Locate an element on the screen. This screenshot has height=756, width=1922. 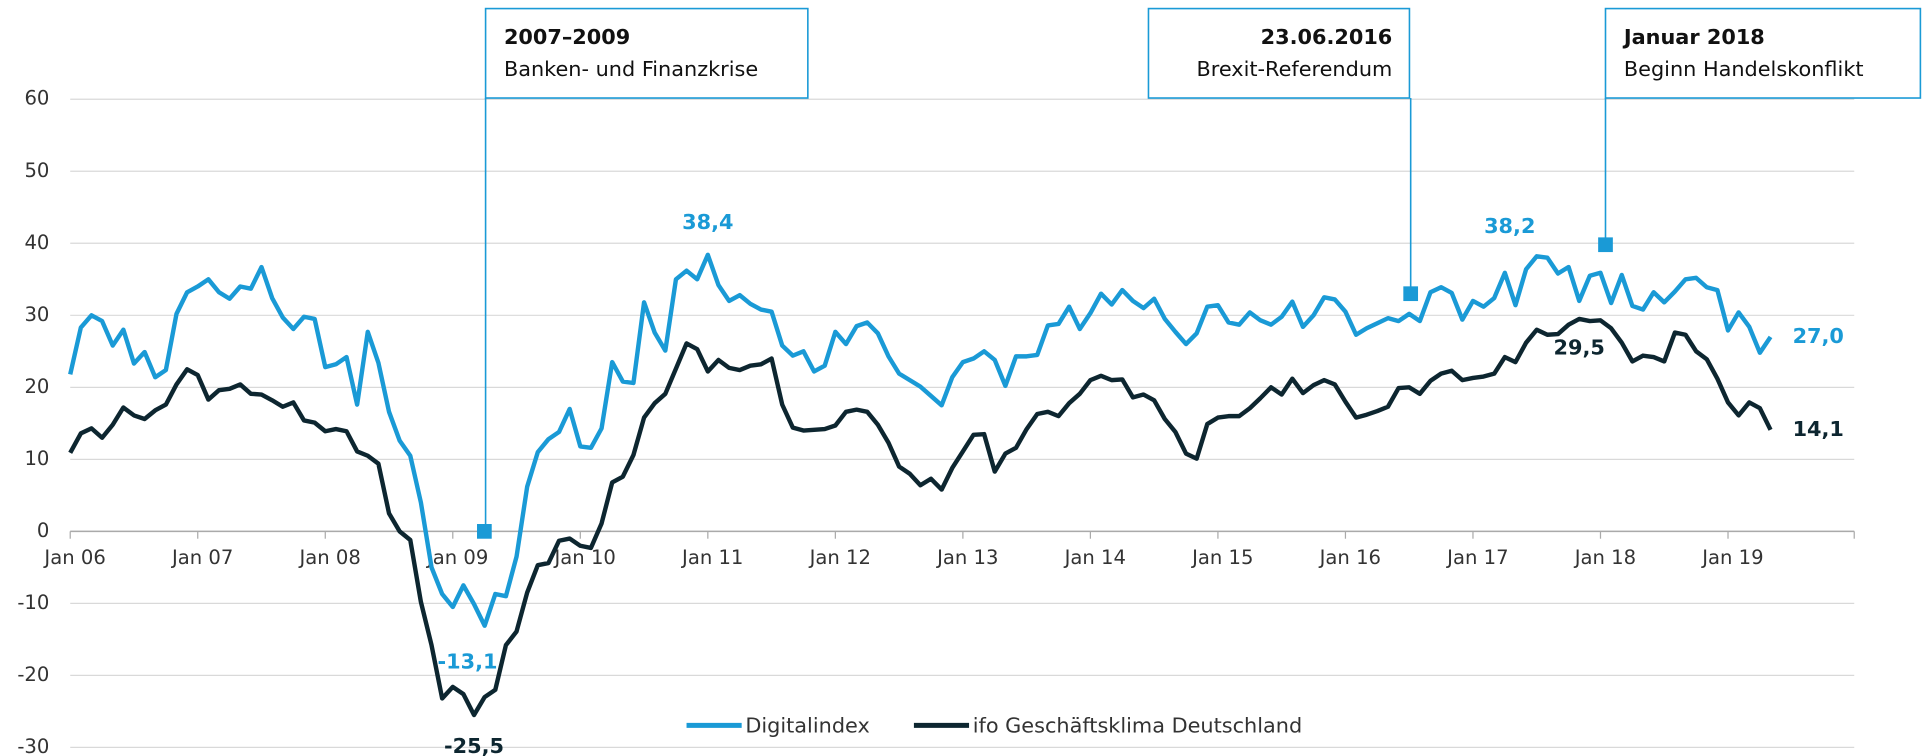
x-tick-label: Jan 18 is located at coordinates (1604, 557).